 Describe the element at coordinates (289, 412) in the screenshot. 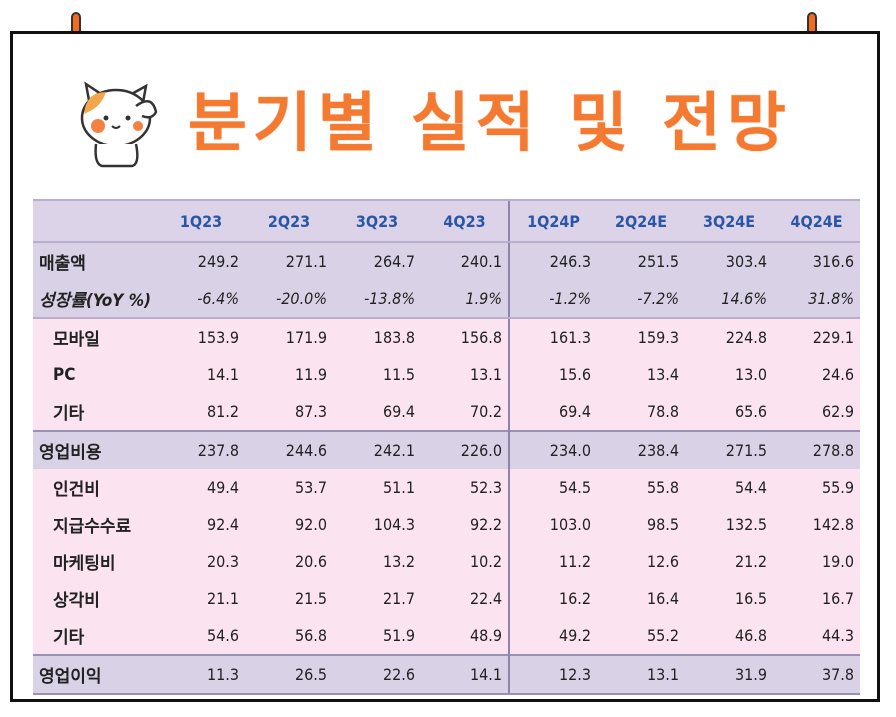

I see `table-cell: 87.3` at that location.